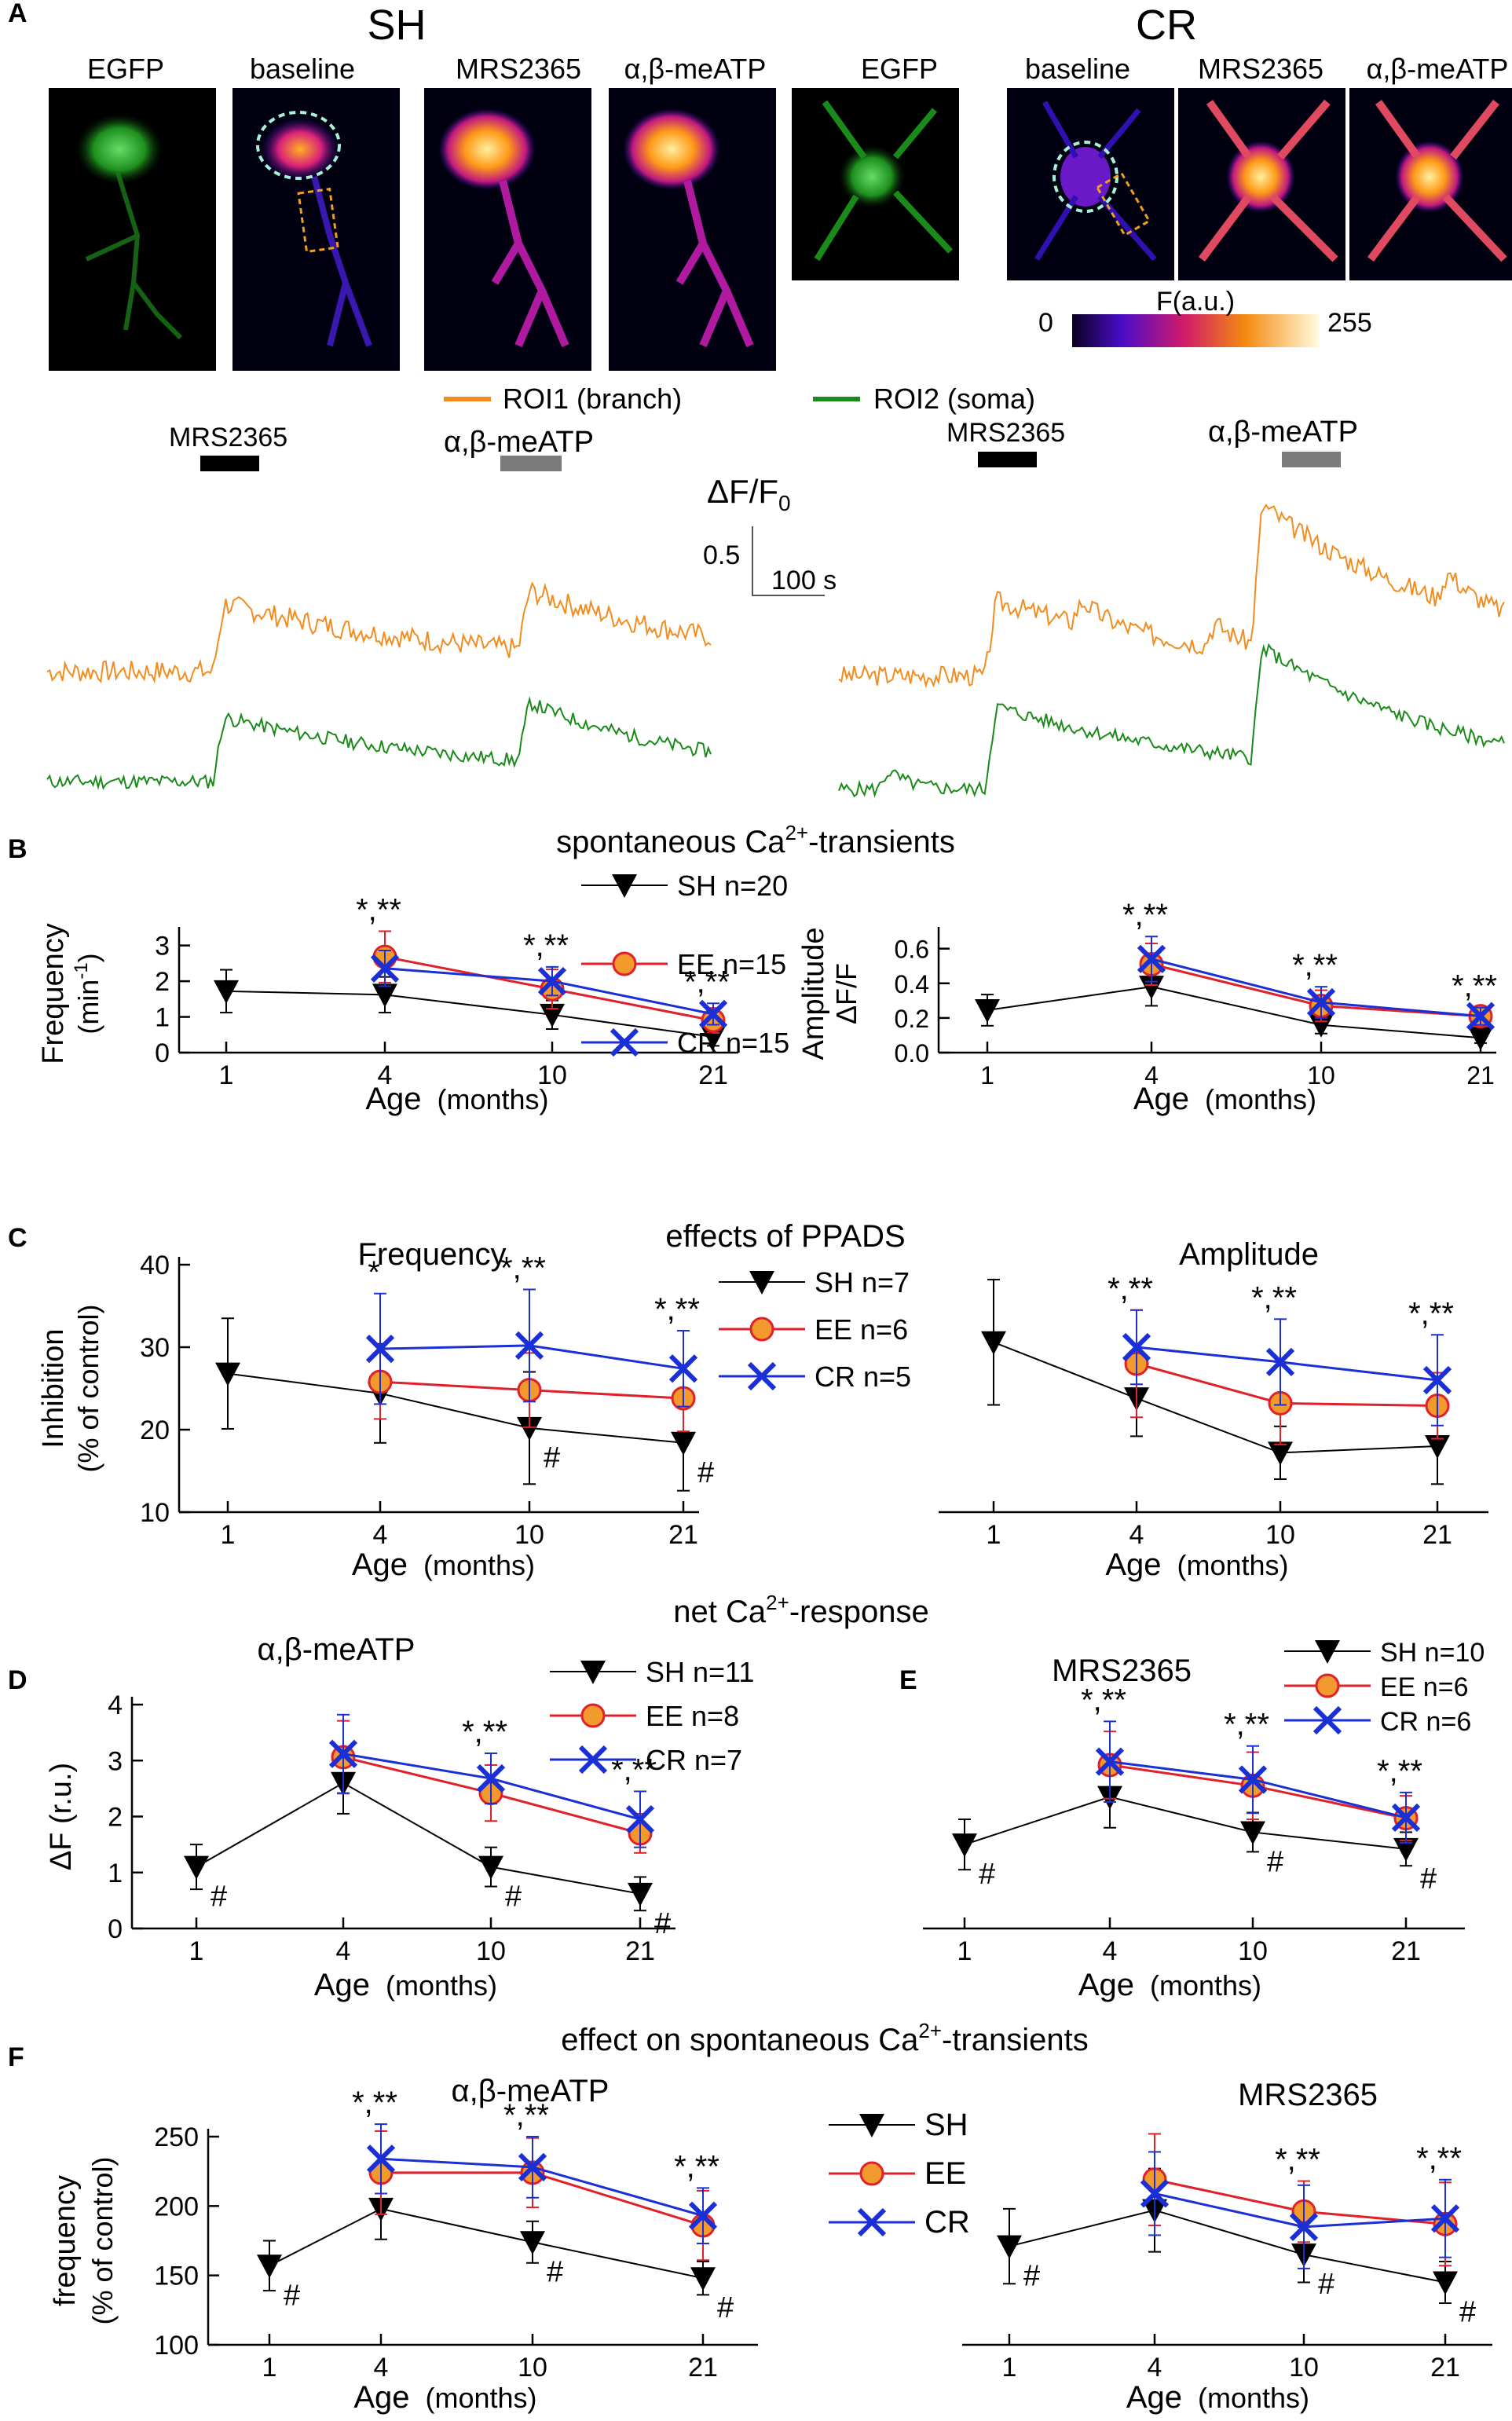 Image resolution: width=1512 pixels, height=2421 pixels. I want to click on legend-label: SH, so click(946, 2125).